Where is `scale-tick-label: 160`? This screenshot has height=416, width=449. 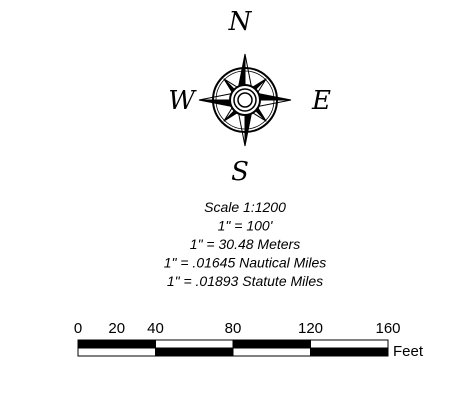 scale-tick-label: 160 is located at coordinates (387, 328).